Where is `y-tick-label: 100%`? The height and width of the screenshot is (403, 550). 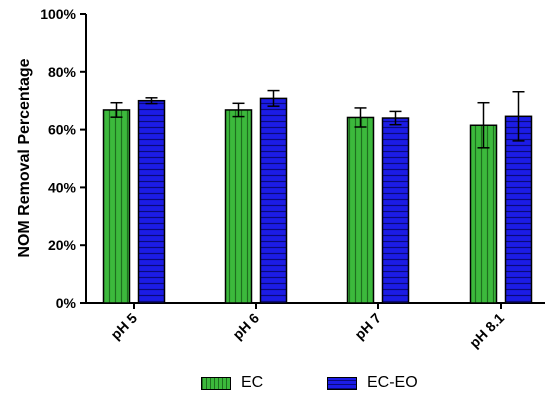 y-tick-label: 100% is located at coordinates (58, 14).